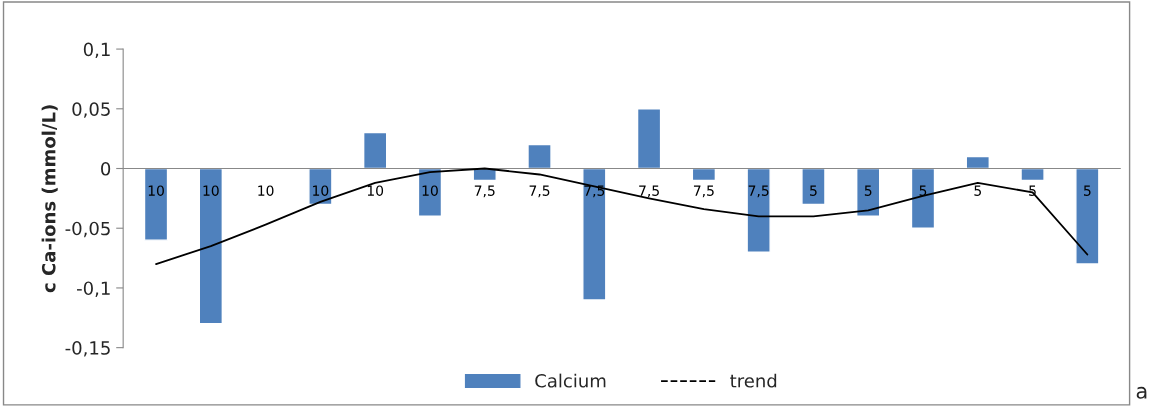  What do you see at coordinates (87, 229) in the screenshot?
I see `y-tick-label: -0,05` at bounding box center [87, 229].